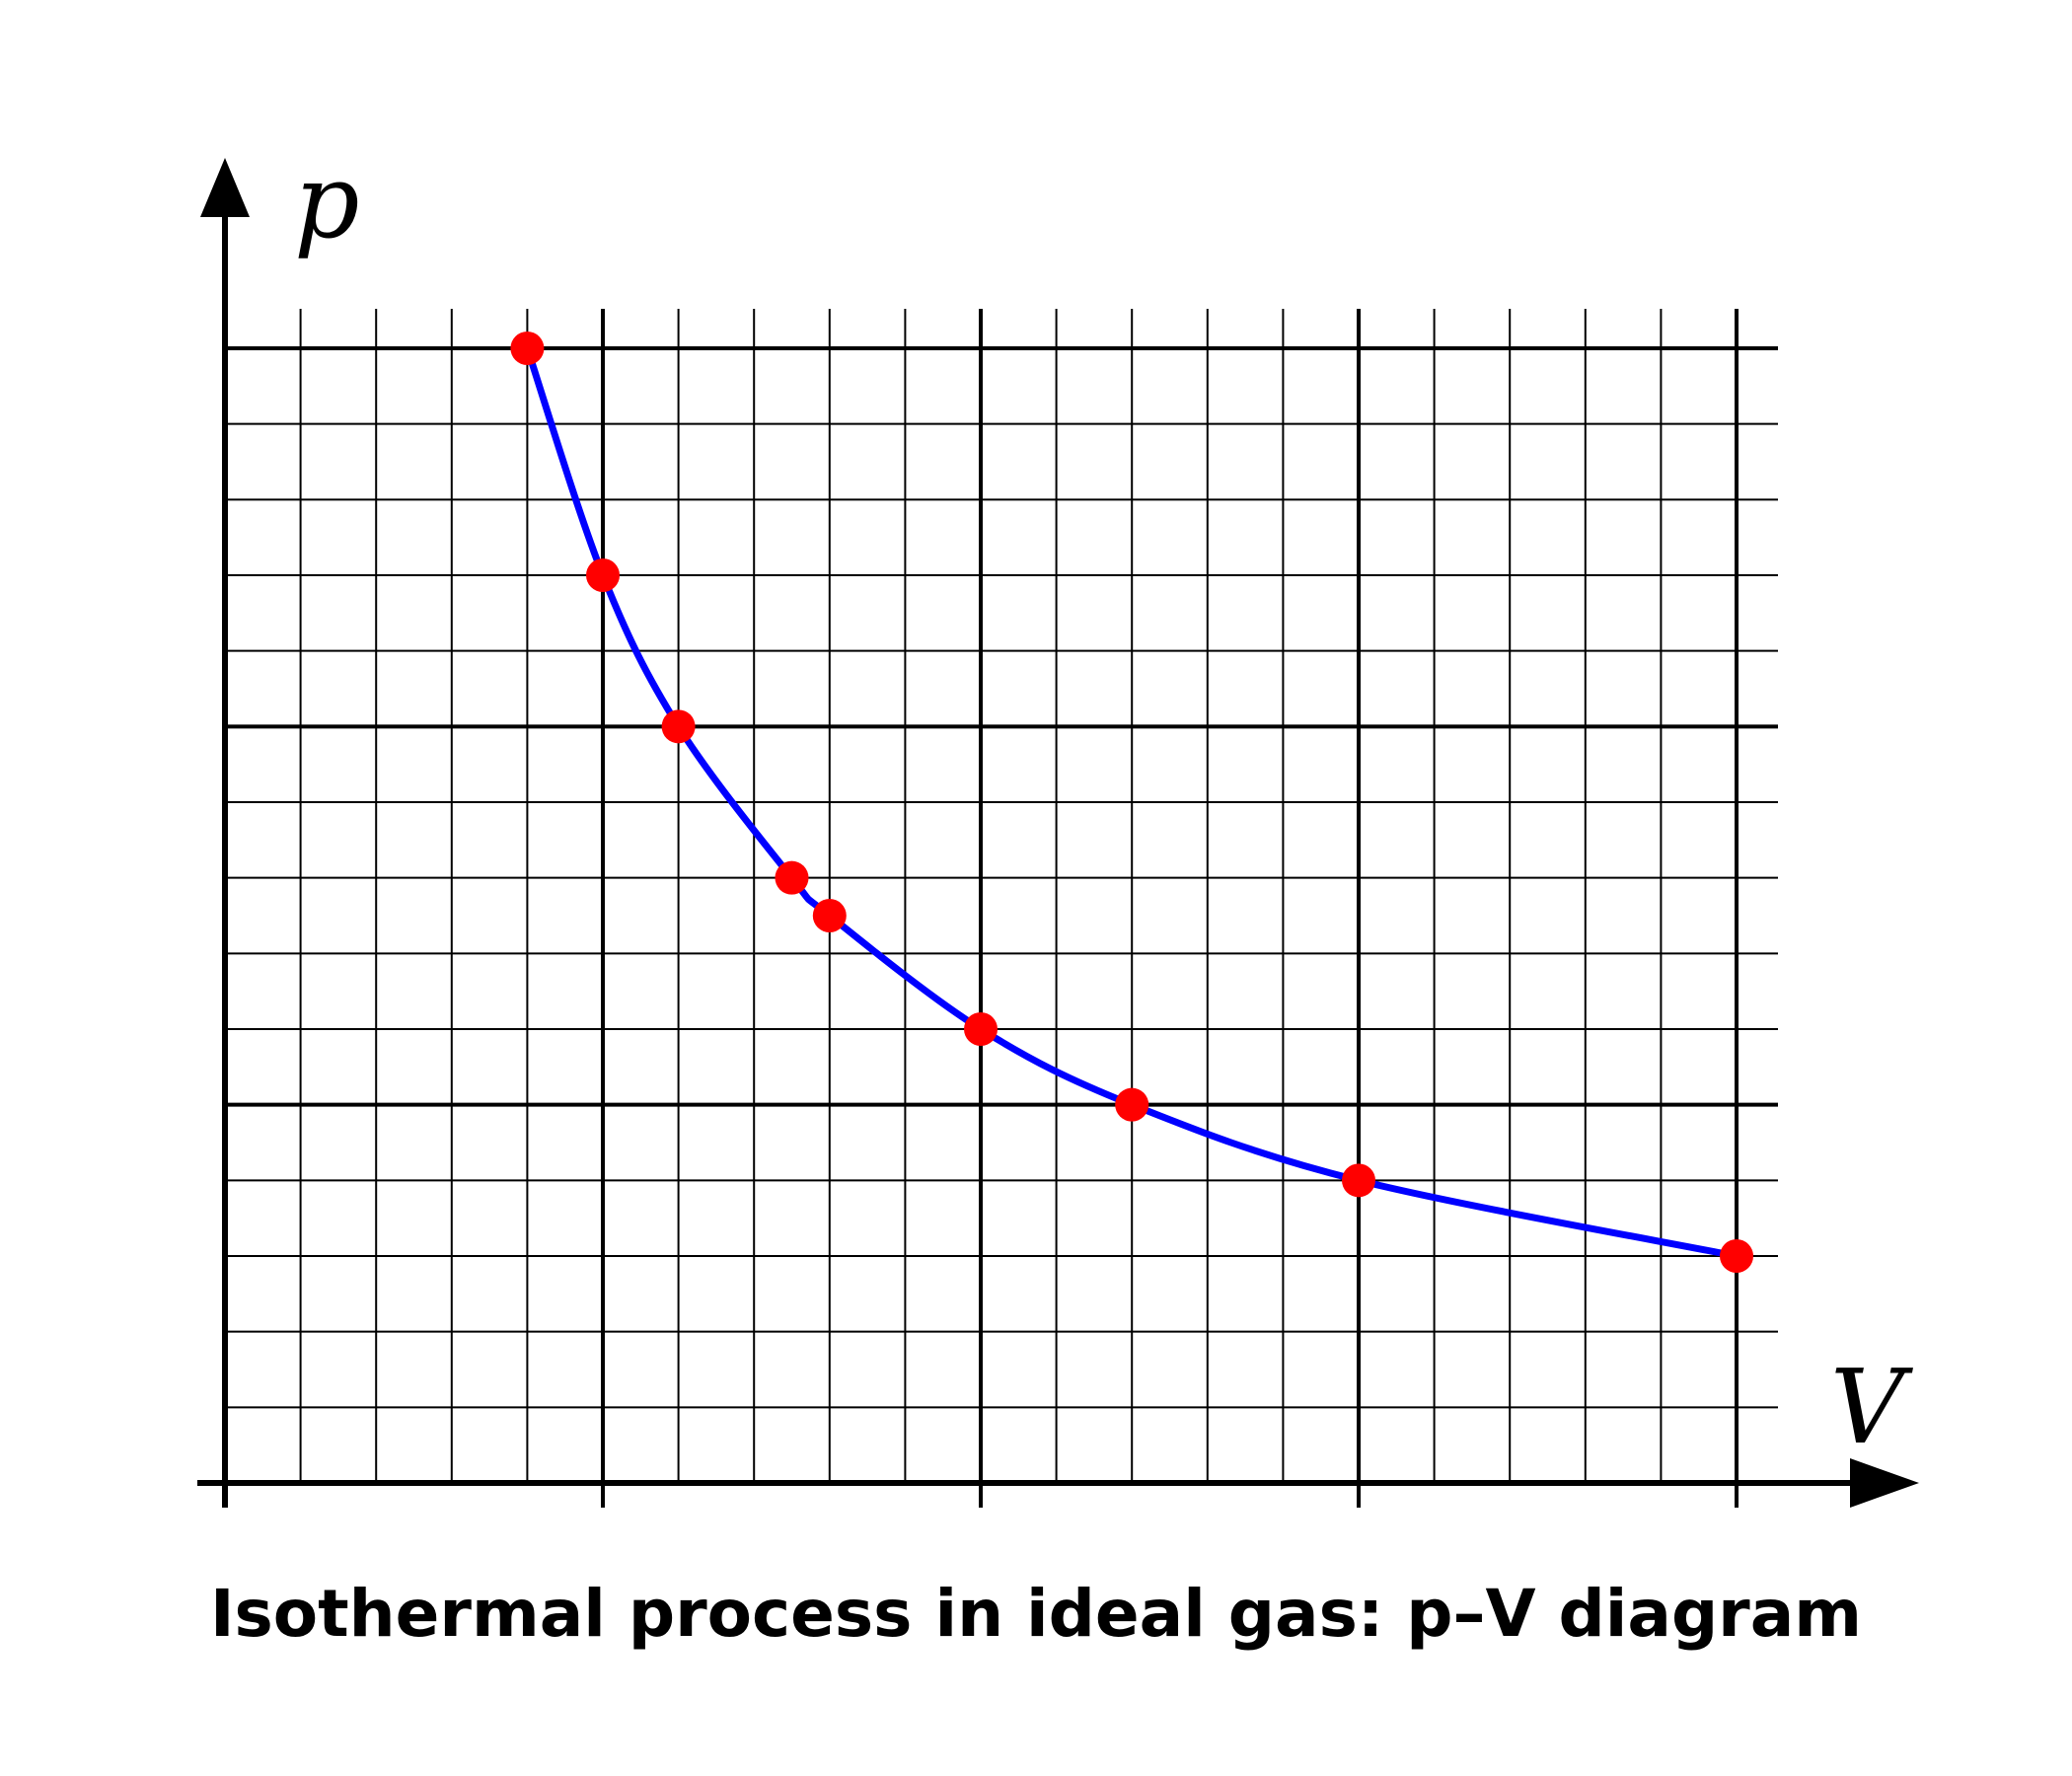 Image resolution: width=2072 pixels, height=1776 pixels. I want to click on x-axis-arrow, so click(1885, 1483).